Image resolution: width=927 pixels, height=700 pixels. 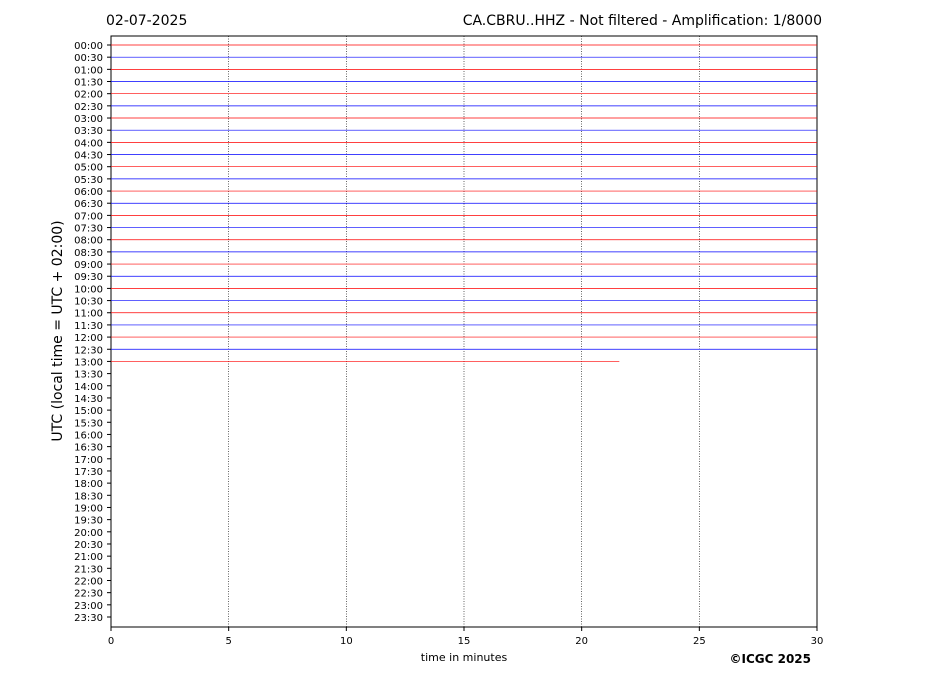 What do you see at coordinates (88, 423) in the screenshot?
I see `y-tick-label: 15:30` at bounding box center [88, 423].